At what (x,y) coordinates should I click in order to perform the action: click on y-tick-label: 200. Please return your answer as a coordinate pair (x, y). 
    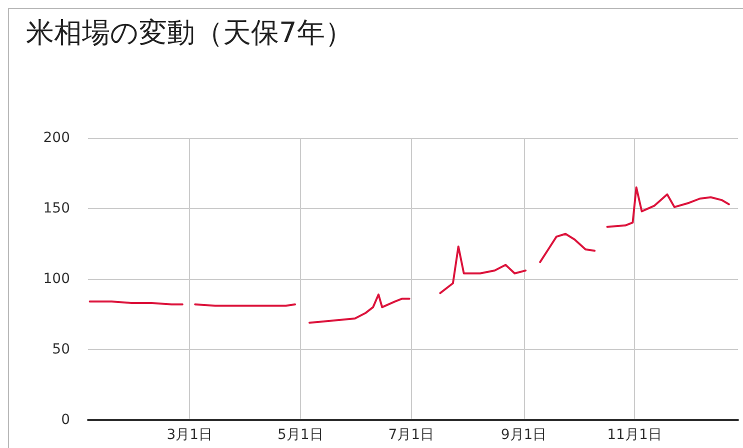
    Looking at the image, I should click on (56, 138).